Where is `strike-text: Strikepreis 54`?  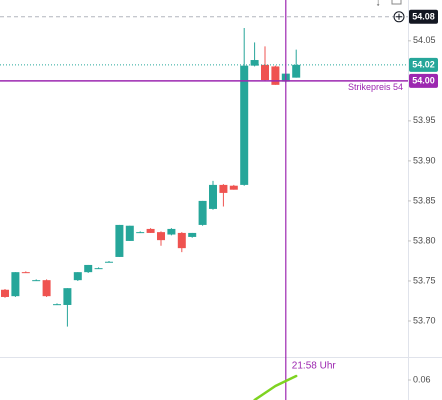
strike-text: Strikepreis 54 is located at coordinates (375, 87).